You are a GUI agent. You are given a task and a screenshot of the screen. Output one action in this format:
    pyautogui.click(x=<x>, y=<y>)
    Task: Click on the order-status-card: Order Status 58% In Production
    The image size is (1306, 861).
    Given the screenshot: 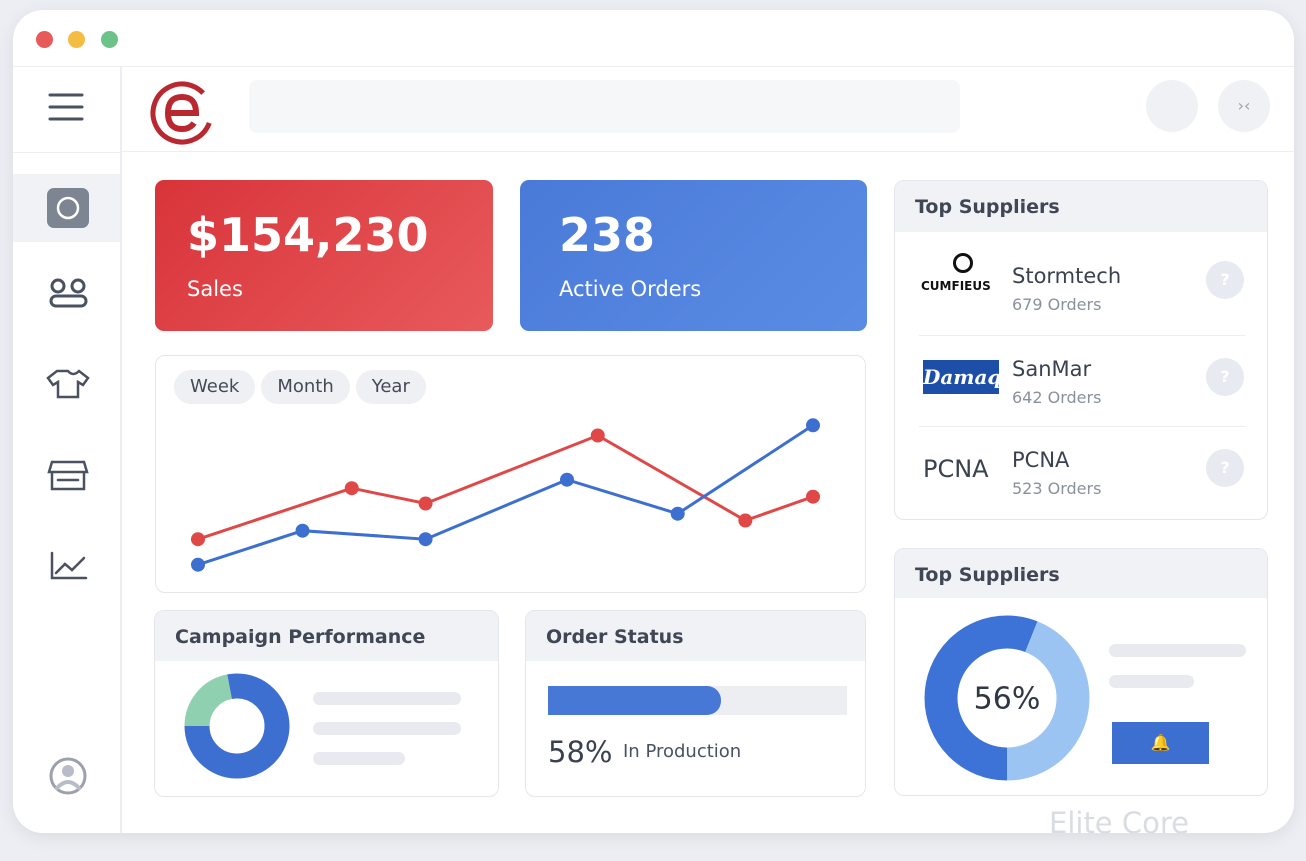 What is the action you would take?
    pyautogui.click(x=695, y=703)
    